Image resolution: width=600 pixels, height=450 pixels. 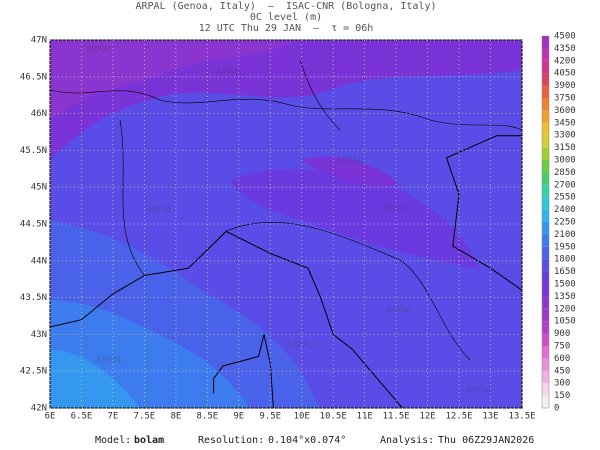 I want to click on lon-tick-label: 8.5E, so click(x=207, y=417).